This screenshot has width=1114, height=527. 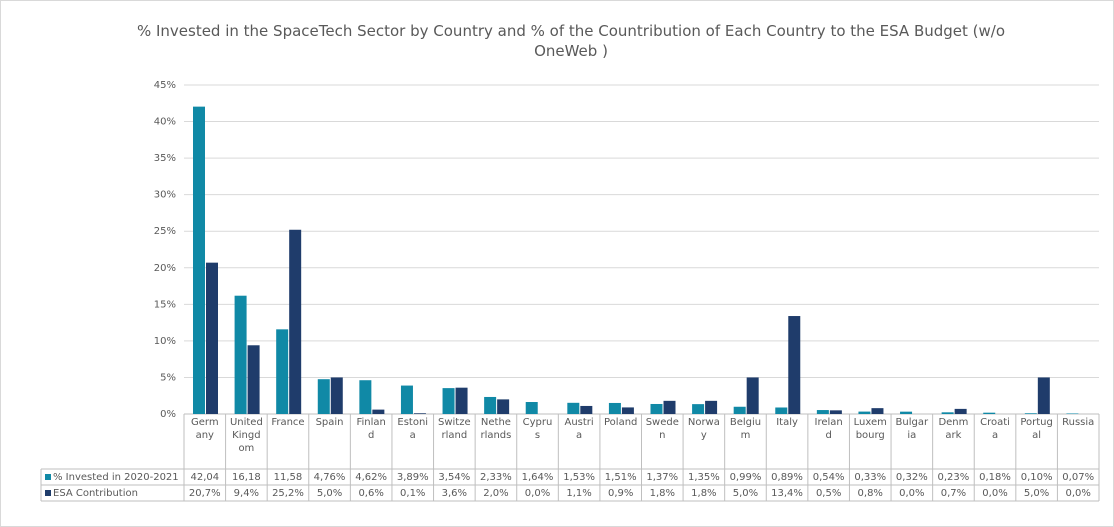 What do you see at coordinates (1036, 477) in the screenshot?
I see `data-label: 0,10%` at bounding box center [1036, 477].